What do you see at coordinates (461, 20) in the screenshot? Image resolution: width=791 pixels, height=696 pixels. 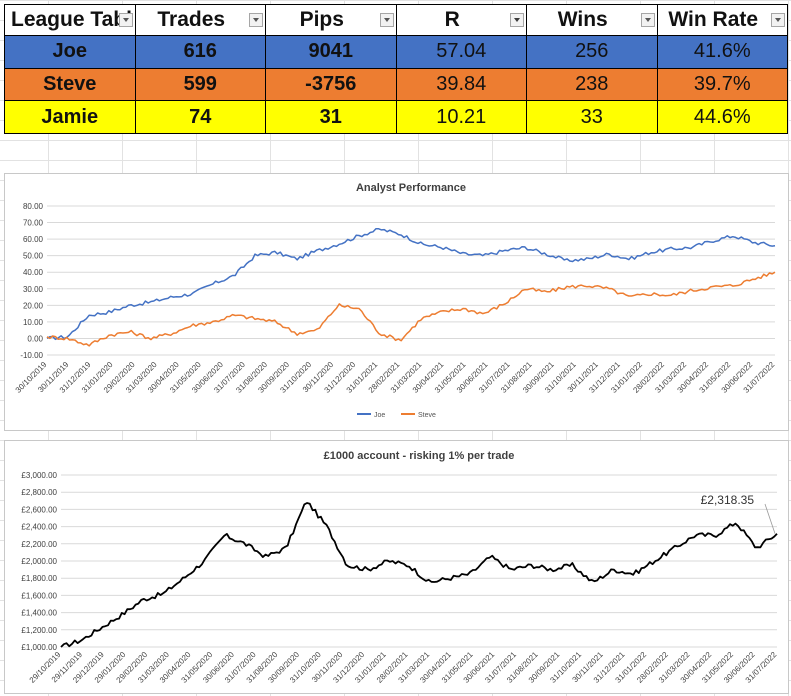 I see `col-header-r: R` at bounding box center [461, 20].